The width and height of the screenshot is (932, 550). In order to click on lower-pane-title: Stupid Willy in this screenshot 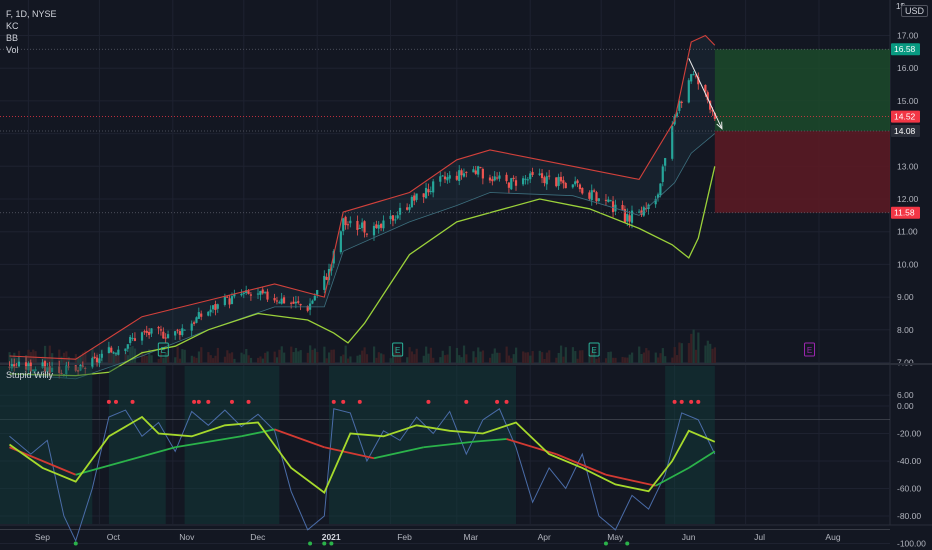, I will do `click(30, 375)`.